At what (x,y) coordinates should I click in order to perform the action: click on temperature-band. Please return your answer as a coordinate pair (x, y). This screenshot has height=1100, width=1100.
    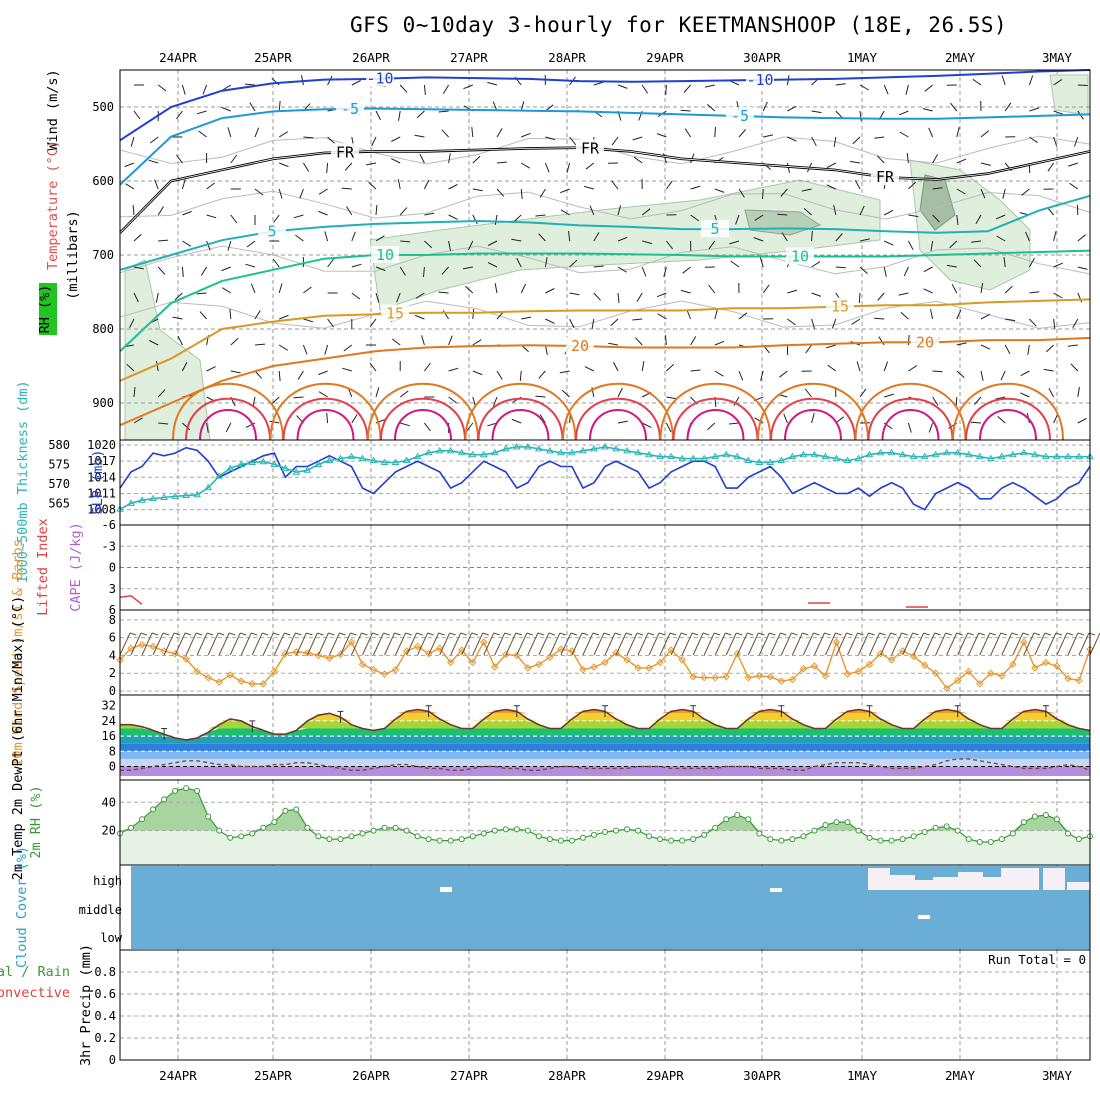
    Looking at the image, I should click on (605, 771).